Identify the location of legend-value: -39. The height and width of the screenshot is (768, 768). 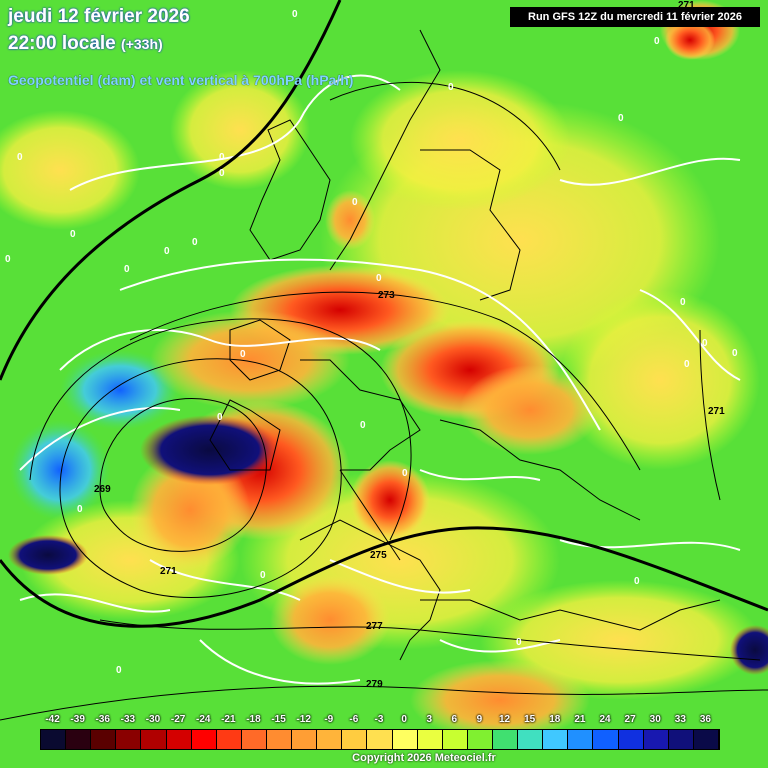
(77, 719).